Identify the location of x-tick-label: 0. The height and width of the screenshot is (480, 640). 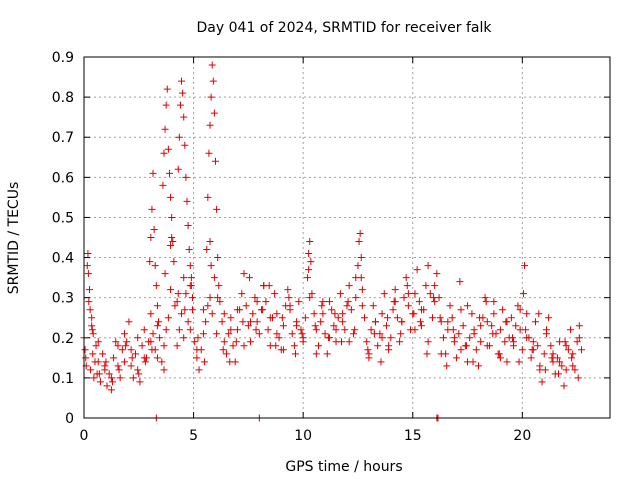
(84, 436).